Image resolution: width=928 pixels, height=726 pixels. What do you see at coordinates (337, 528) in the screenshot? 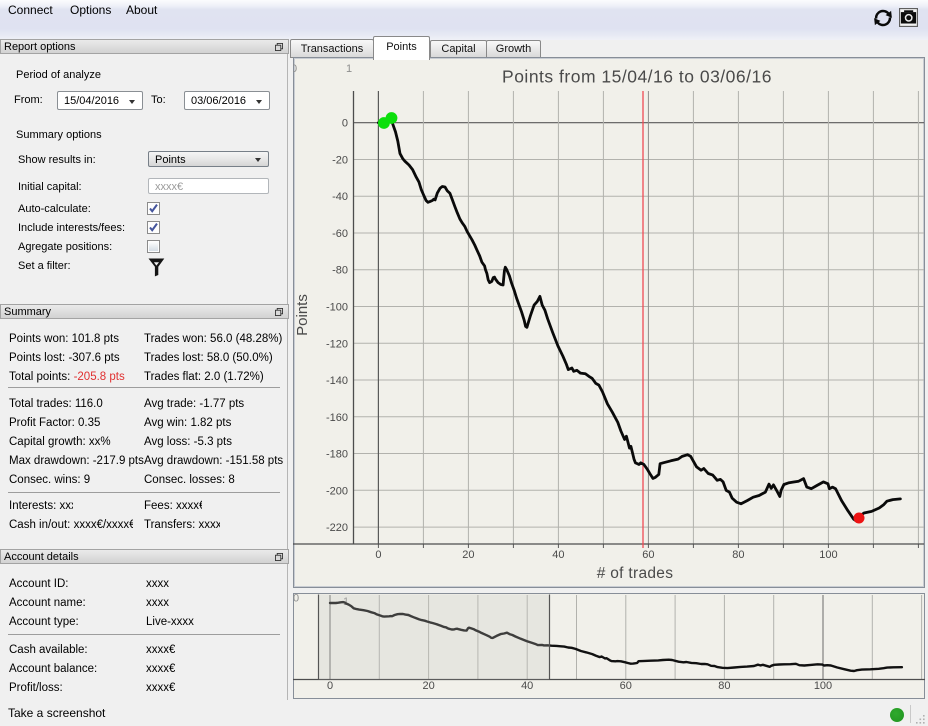
I see `svg-text: -220` at bounding box center [337, 528].